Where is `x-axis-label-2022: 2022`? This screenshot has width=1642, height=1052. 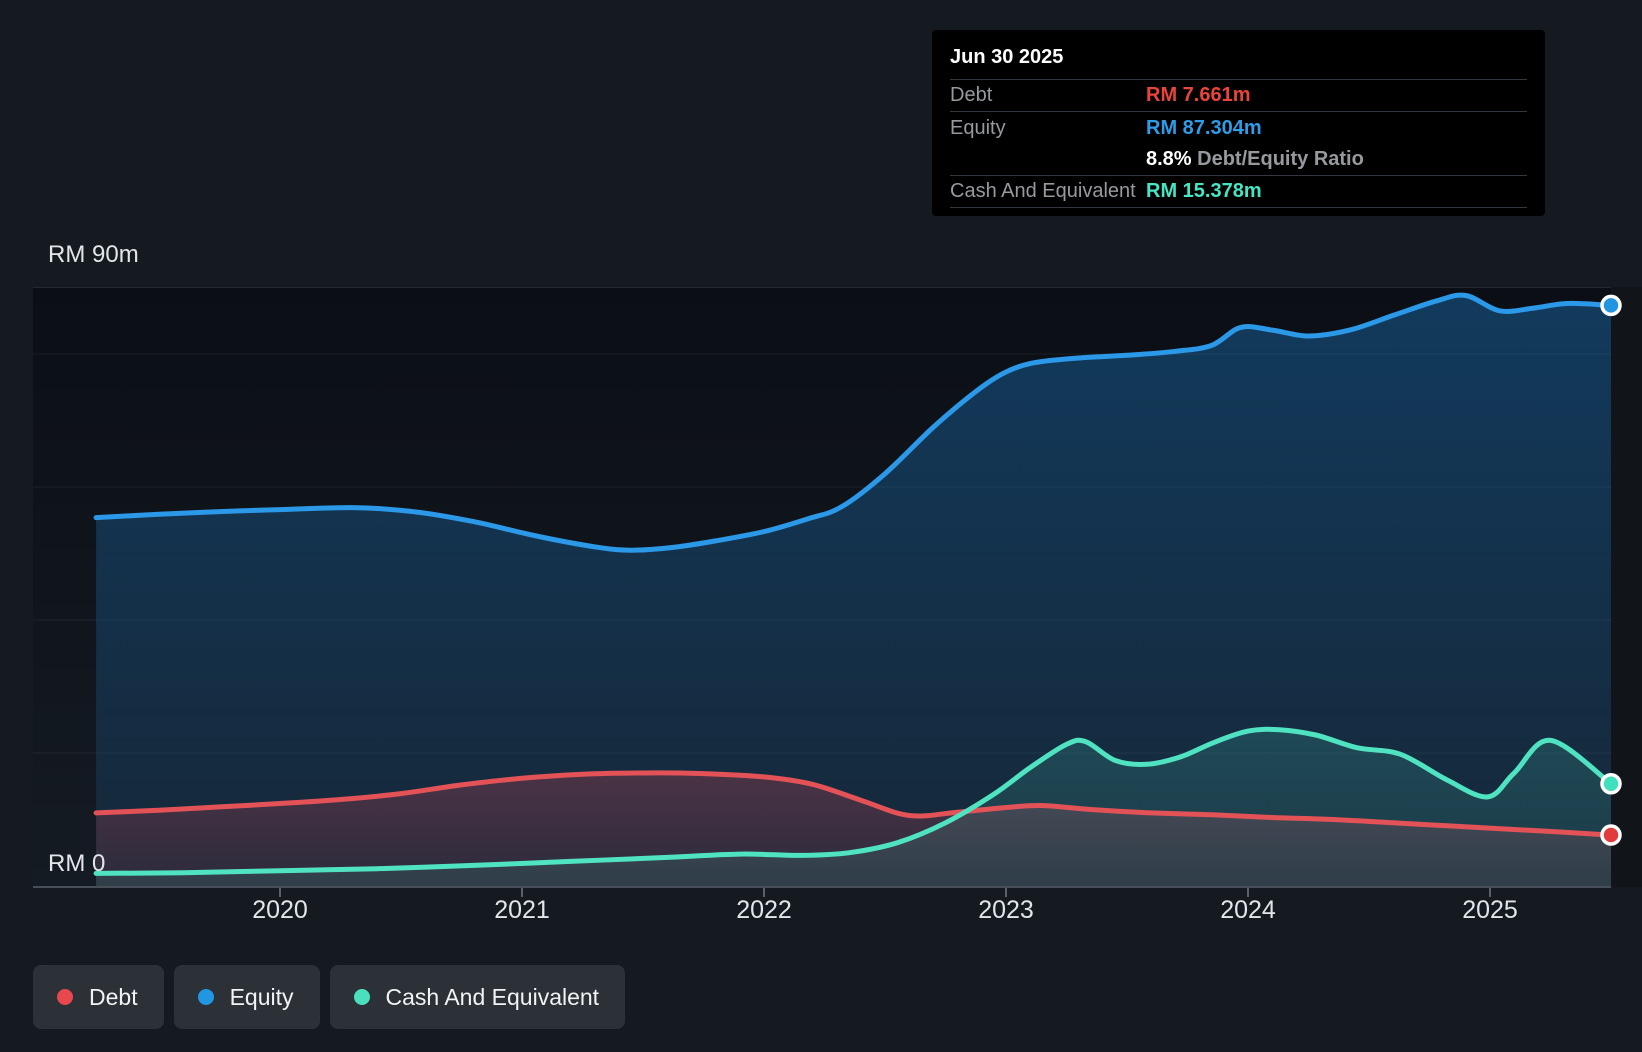 x-axis-label-2022: 2022 is located at coordinates (764, 910).